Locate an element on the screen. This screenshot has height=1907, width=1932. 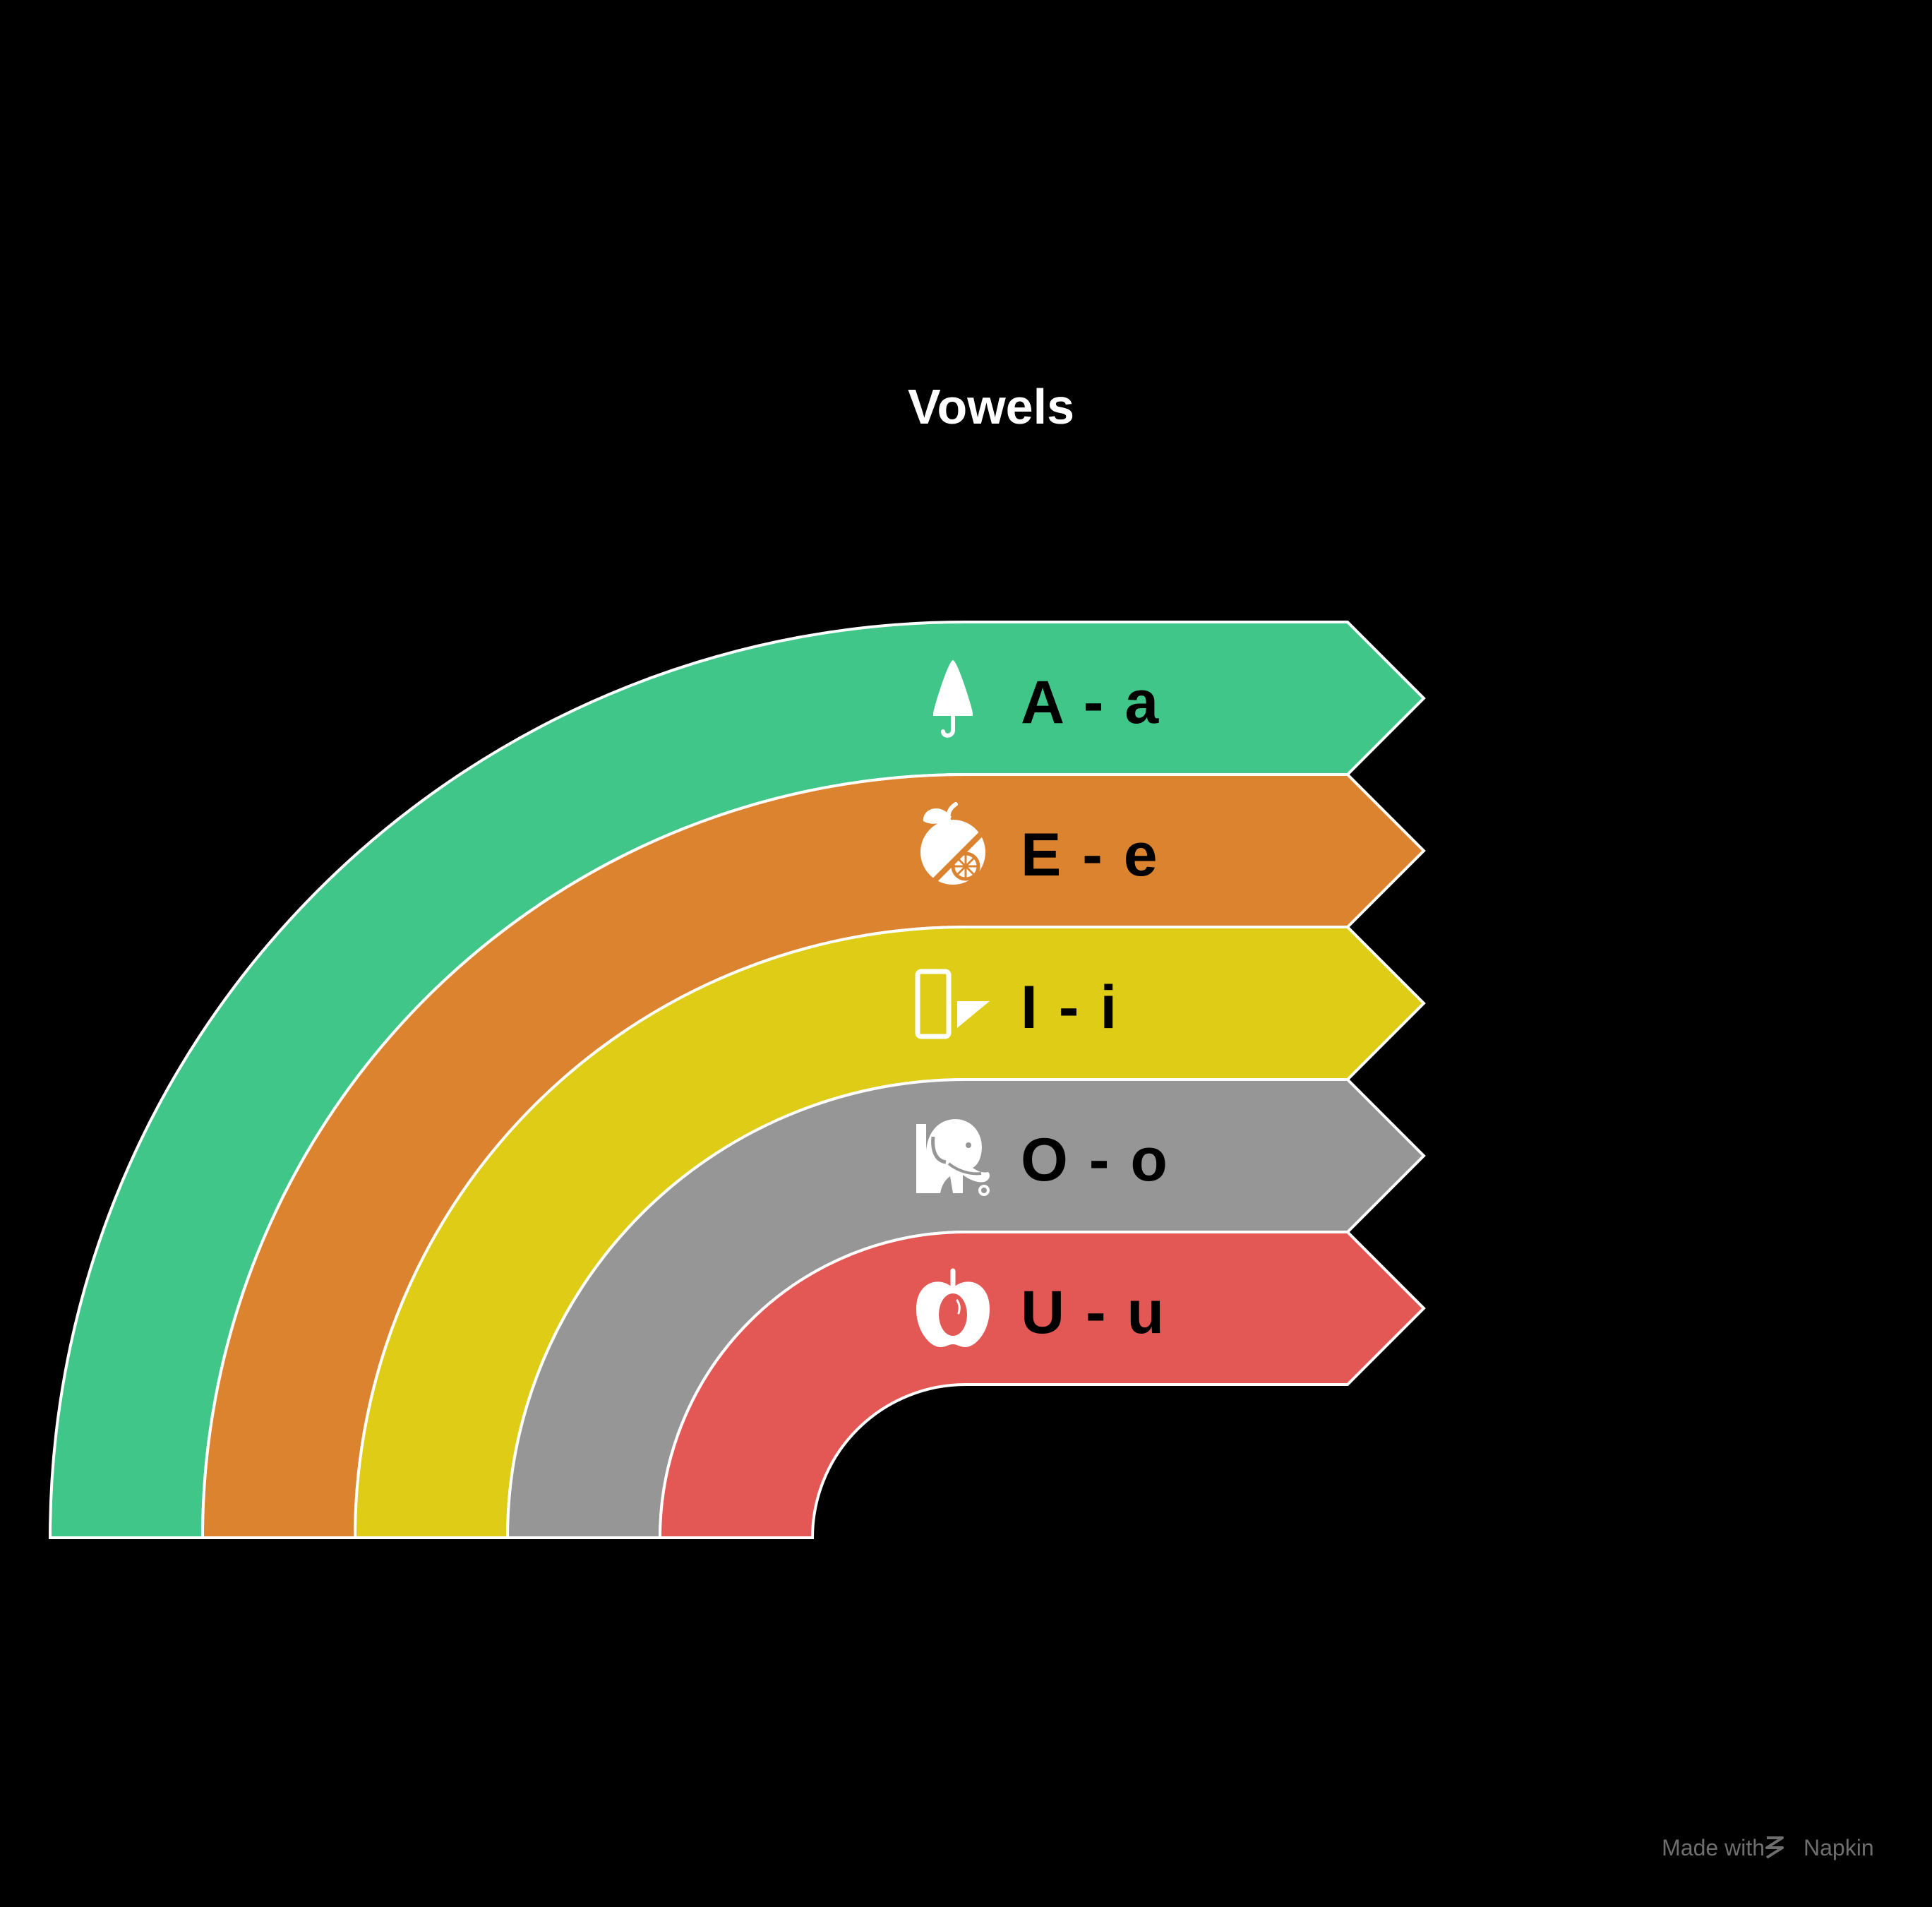
credit-prefix: Made with is located at coordinates (1714, 1847).